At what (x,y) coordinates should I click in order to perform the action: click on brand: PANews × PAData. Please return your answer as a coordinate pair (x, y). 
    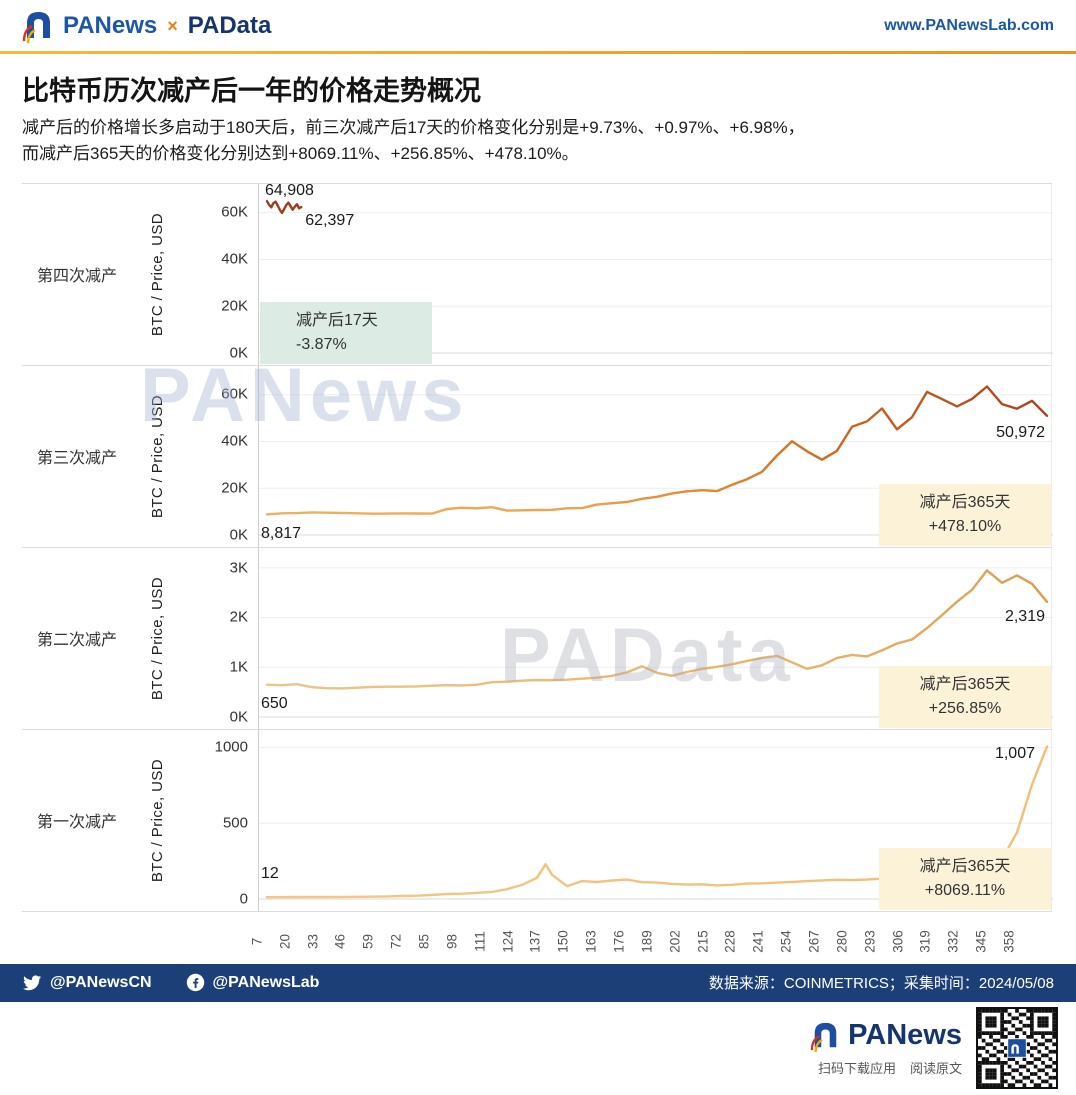
    Looking at the image, I should click on (146, 26).